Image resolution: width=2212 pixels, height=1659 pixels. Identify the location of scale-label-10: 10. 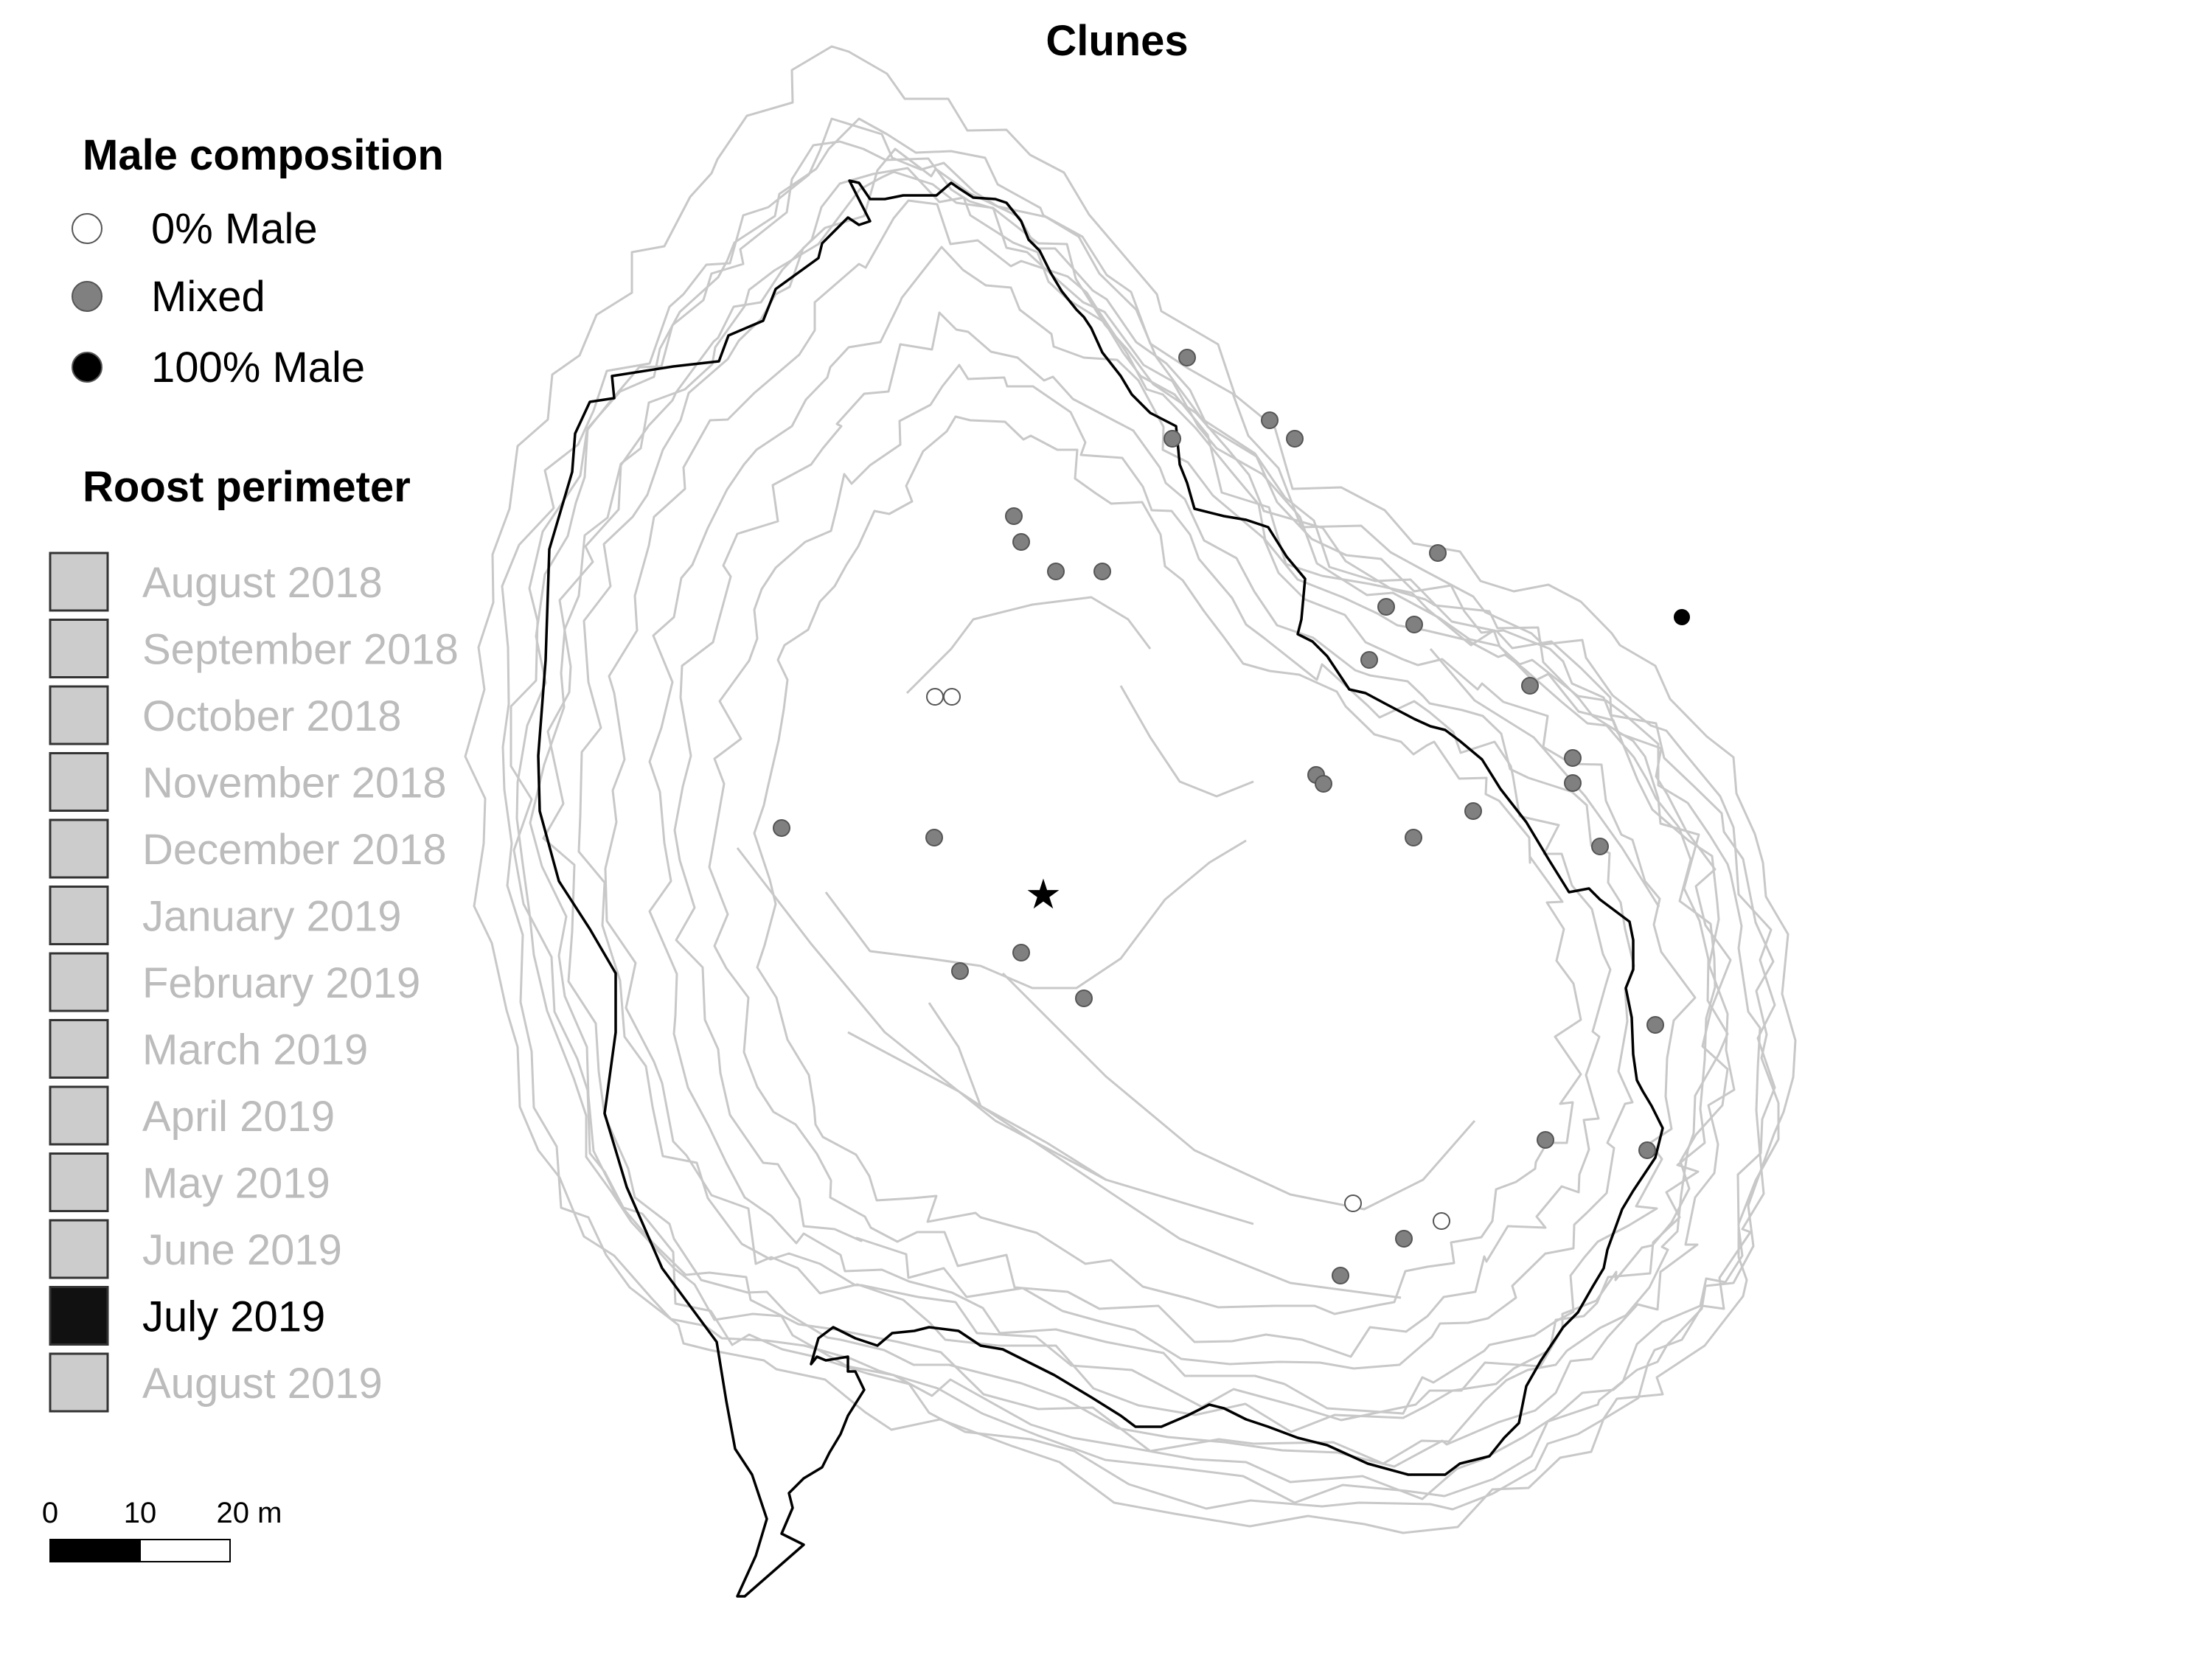
(140, 1513).